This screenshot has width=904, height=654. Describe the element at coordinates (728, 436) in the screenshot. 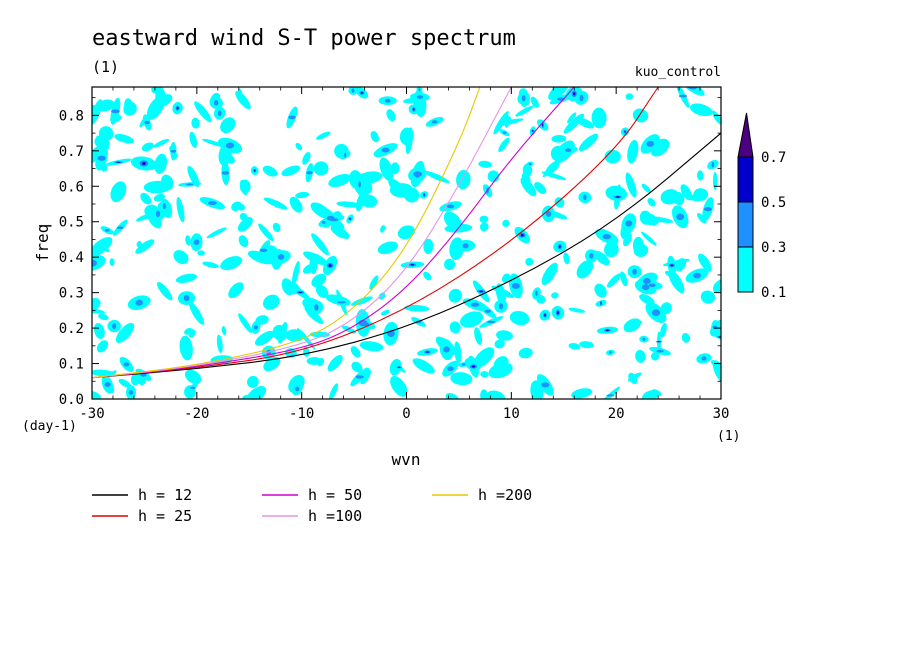

I see `x-units-label: (1)` at that location.